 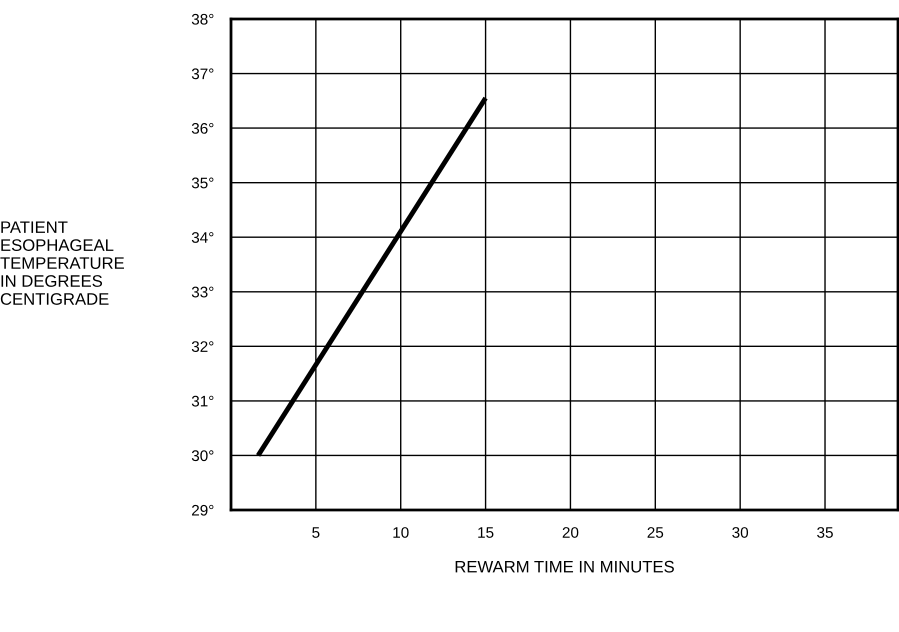 I want to click on x-axis-title: REWARM TIME IN MINUTES, so click(x=565, y=566).